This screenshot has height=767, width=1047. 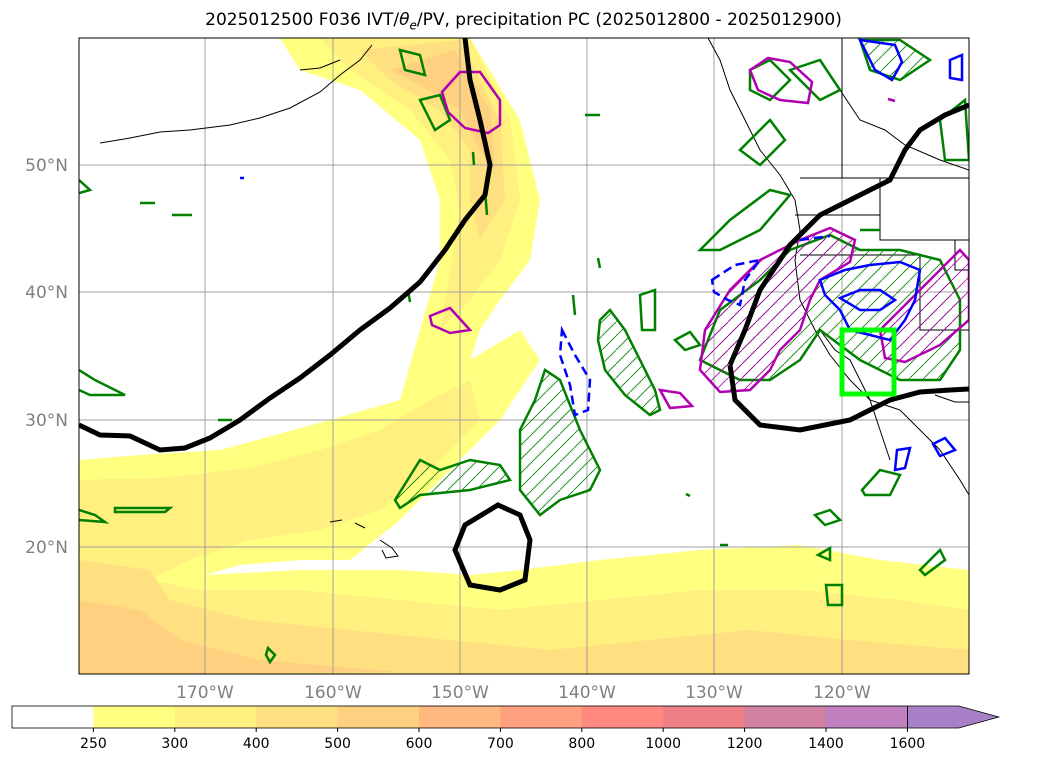 What do you see at coordinates (337, 744) in the screenshot?
I see `colorbar-tick-label: 500` at bounding box center [337, 744].